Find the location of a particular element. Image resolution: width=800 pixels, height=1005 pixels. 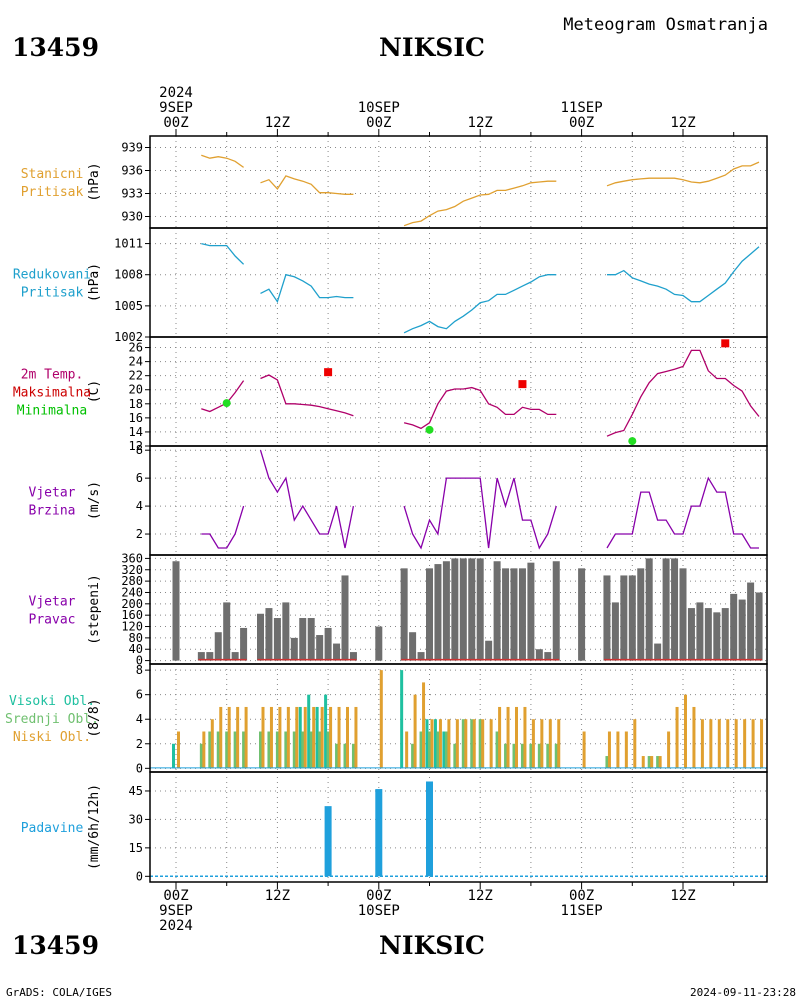

y-tick-label: 160 is located at coordinates (132, 615).